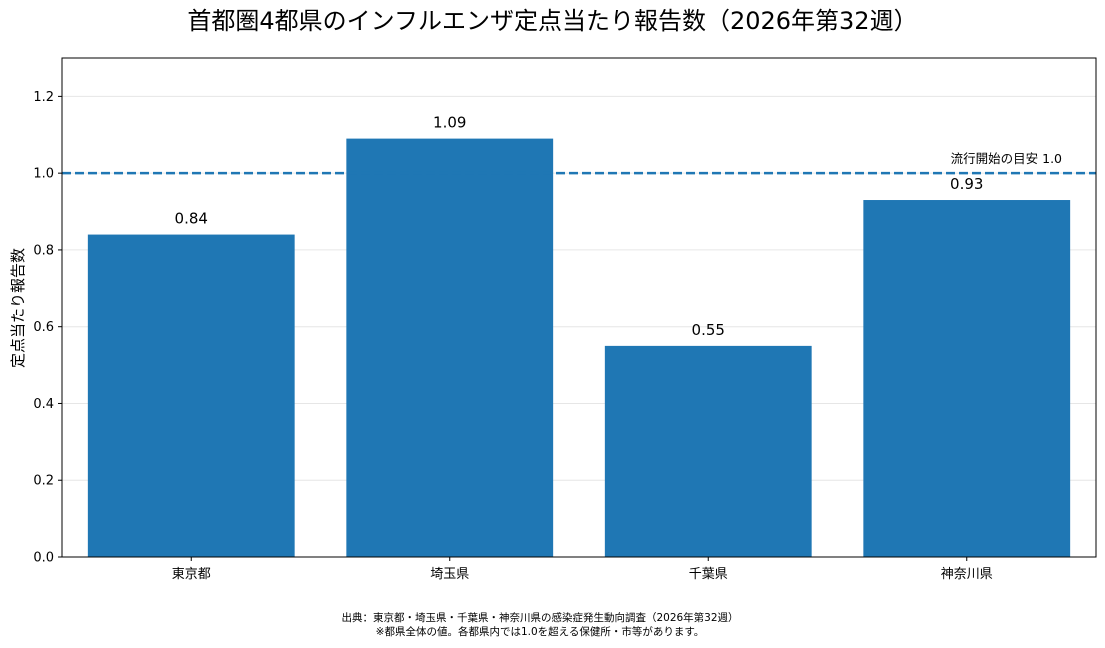 Image resolution: width=1105 pixels, height=648 pixels. What do you see at coordinates (966, 184) in the screenshot?
I see `data-label: 0.93` at bounding box center [966, 184].